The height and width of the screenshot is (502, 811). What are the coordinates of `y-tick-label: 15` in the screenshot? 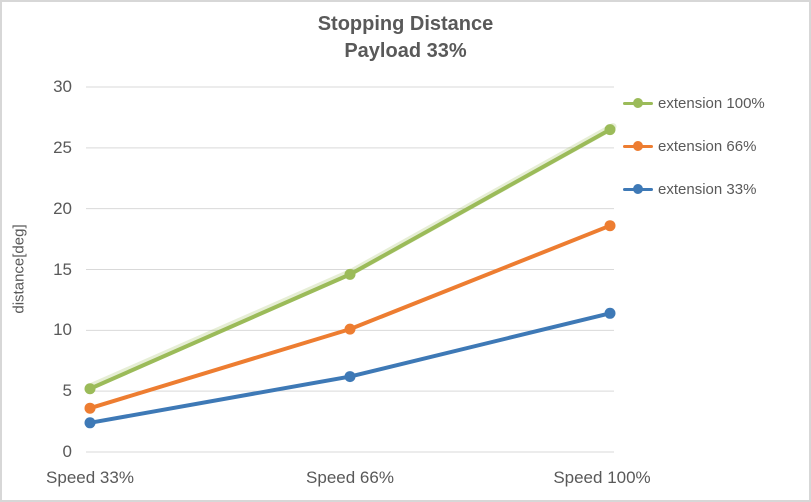 It's located at (62, 269).